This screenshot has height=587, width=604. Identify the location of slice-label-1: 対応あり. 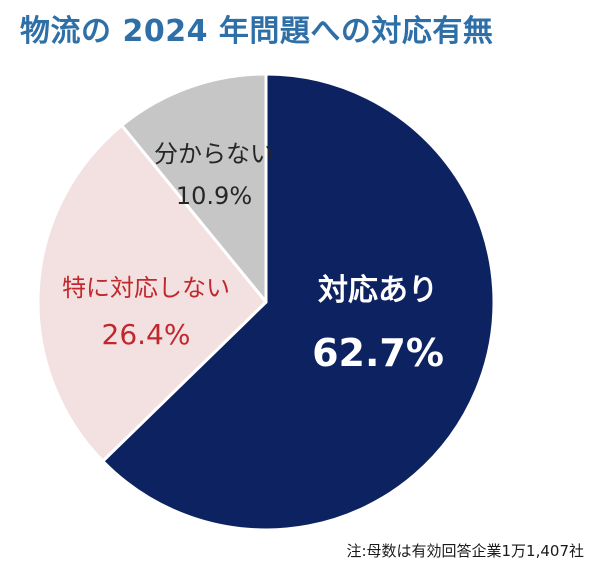
(378, 290).